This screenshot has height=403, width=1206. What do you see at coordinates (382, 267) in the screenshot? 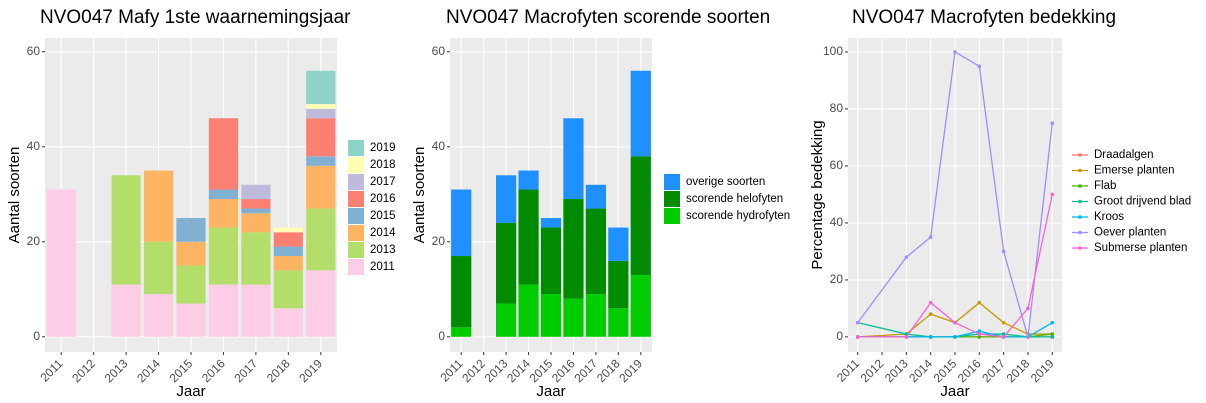
I see `legend-label: 2011` at bounding box center [382, 267].